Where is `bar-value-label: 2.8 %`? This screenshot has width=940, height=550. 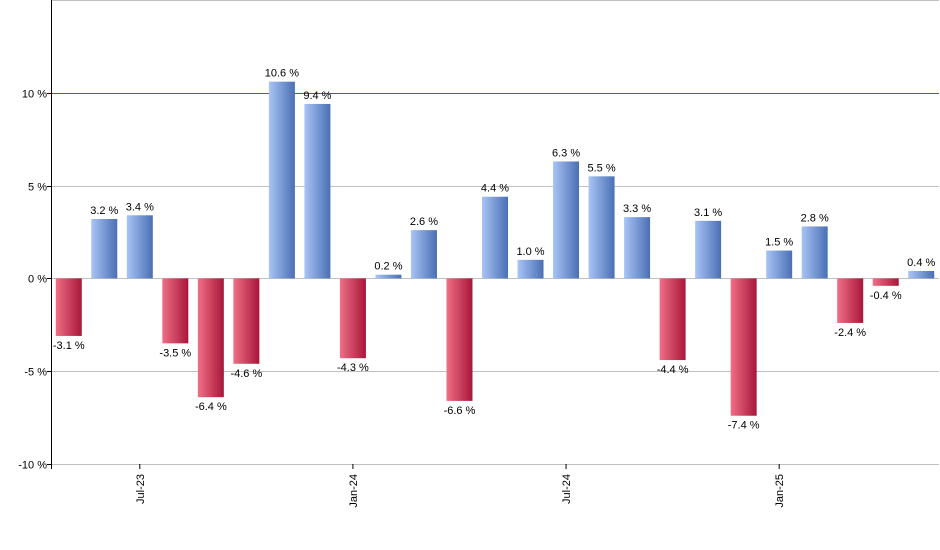
bar-value-label: 2.8 % is located at coordinates (815, 218).